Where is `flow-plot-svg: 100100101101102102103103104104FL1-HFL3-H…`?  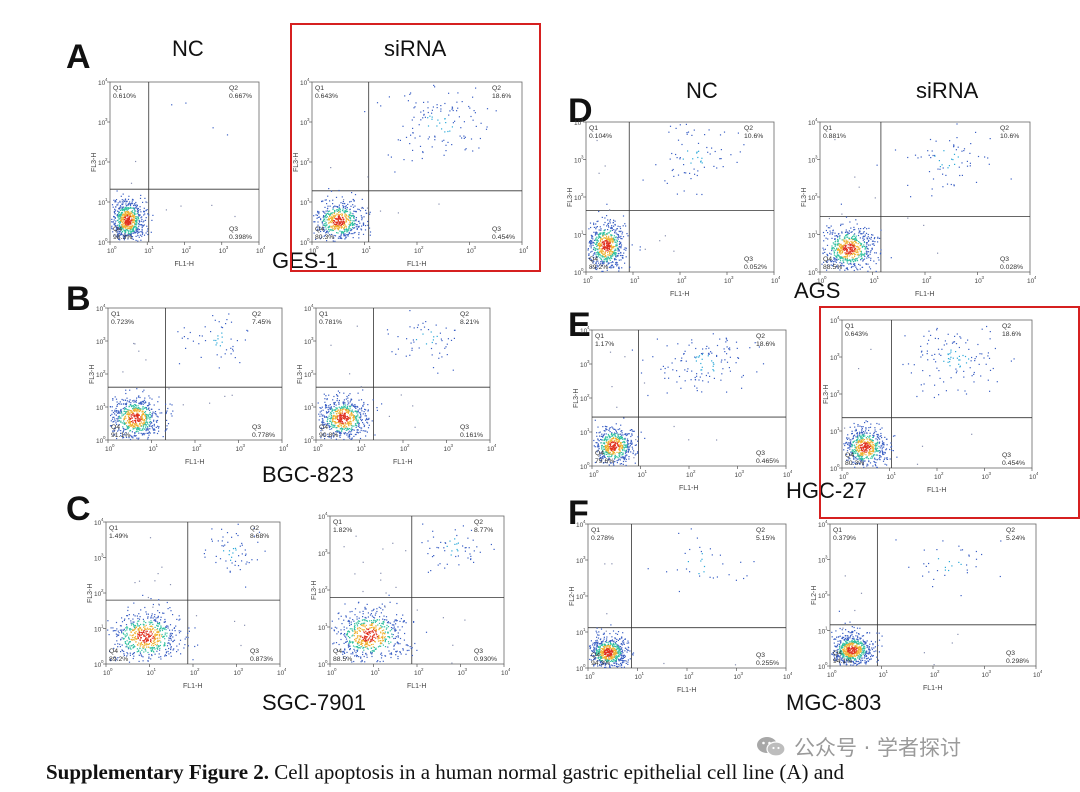 flow-plot-svg: 100100101101102102103103104104FL1-HFL3-H… is located at coordinates (674, 207).